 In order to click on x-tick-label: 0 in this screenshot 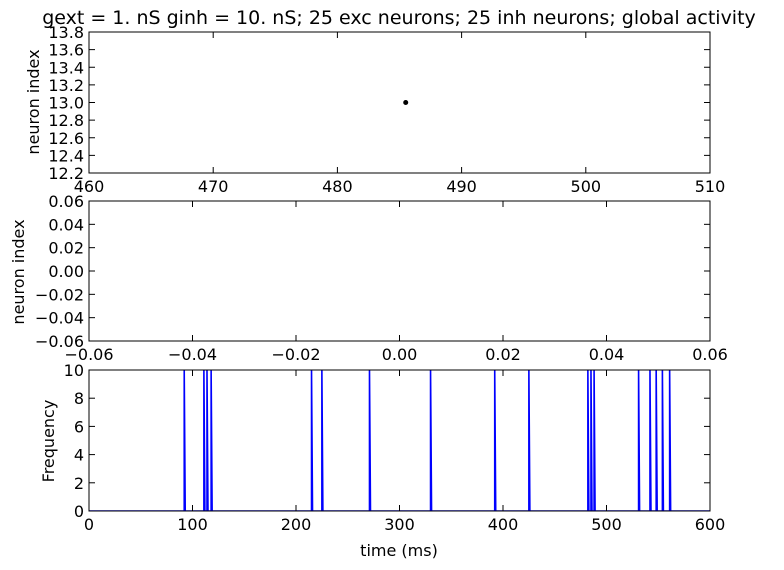, I will do `click(89, 524)`.